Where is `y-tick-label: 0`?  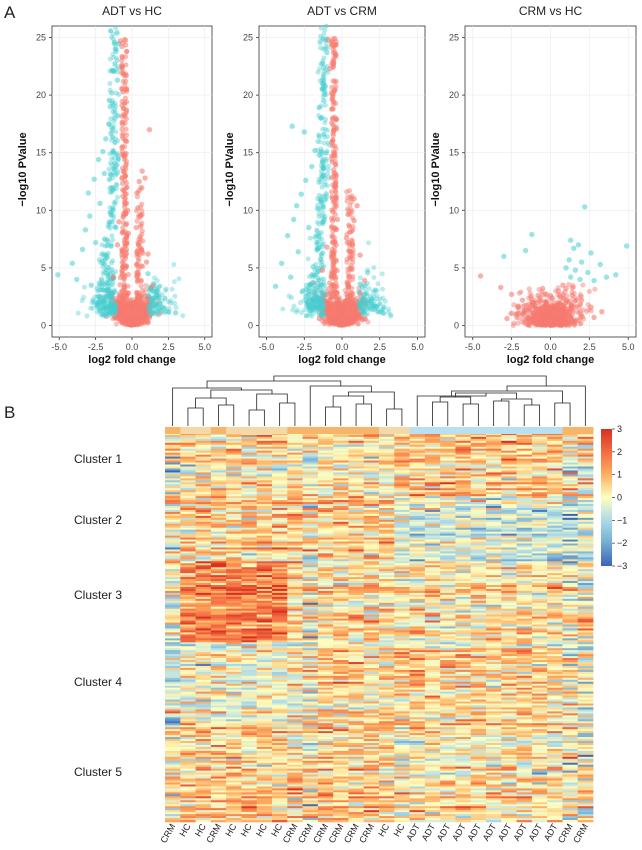
y-tick-label: 0 is located at coordinates (43, 325).